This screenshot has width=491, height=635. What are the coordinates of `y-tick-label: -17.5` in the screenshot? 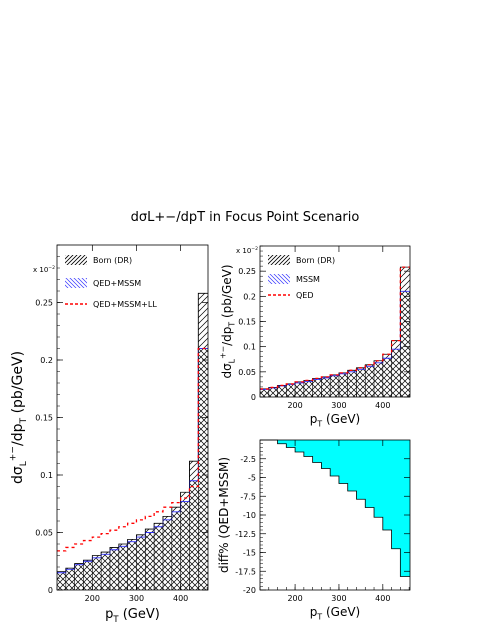 It's located at (245, 571).